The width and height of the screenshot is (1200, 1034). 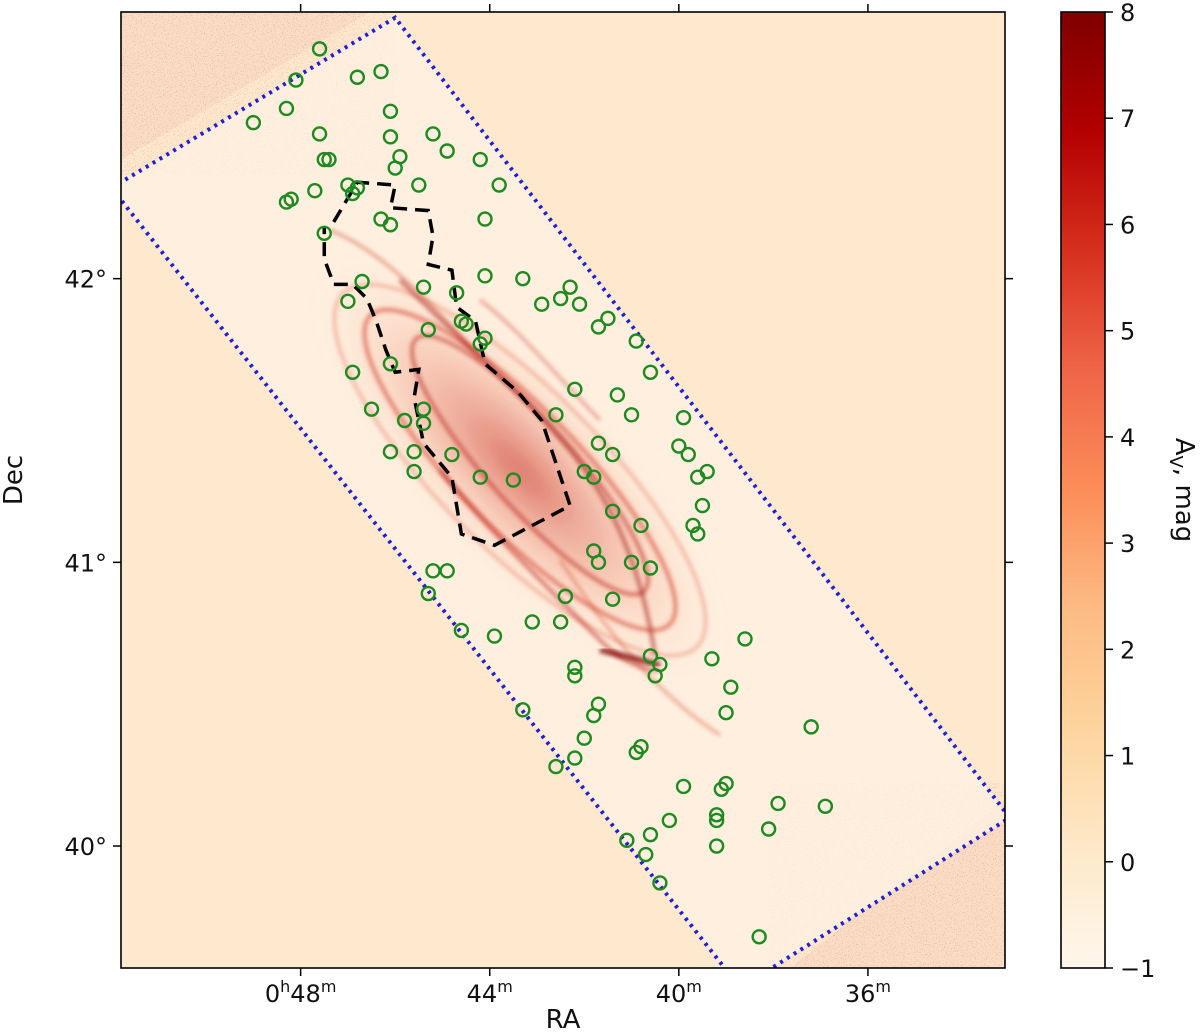 I want to click on colorbar: 8 7 6 5 4 3 2 1 0 −1 AV, mag, so click(x=1129, y=491).